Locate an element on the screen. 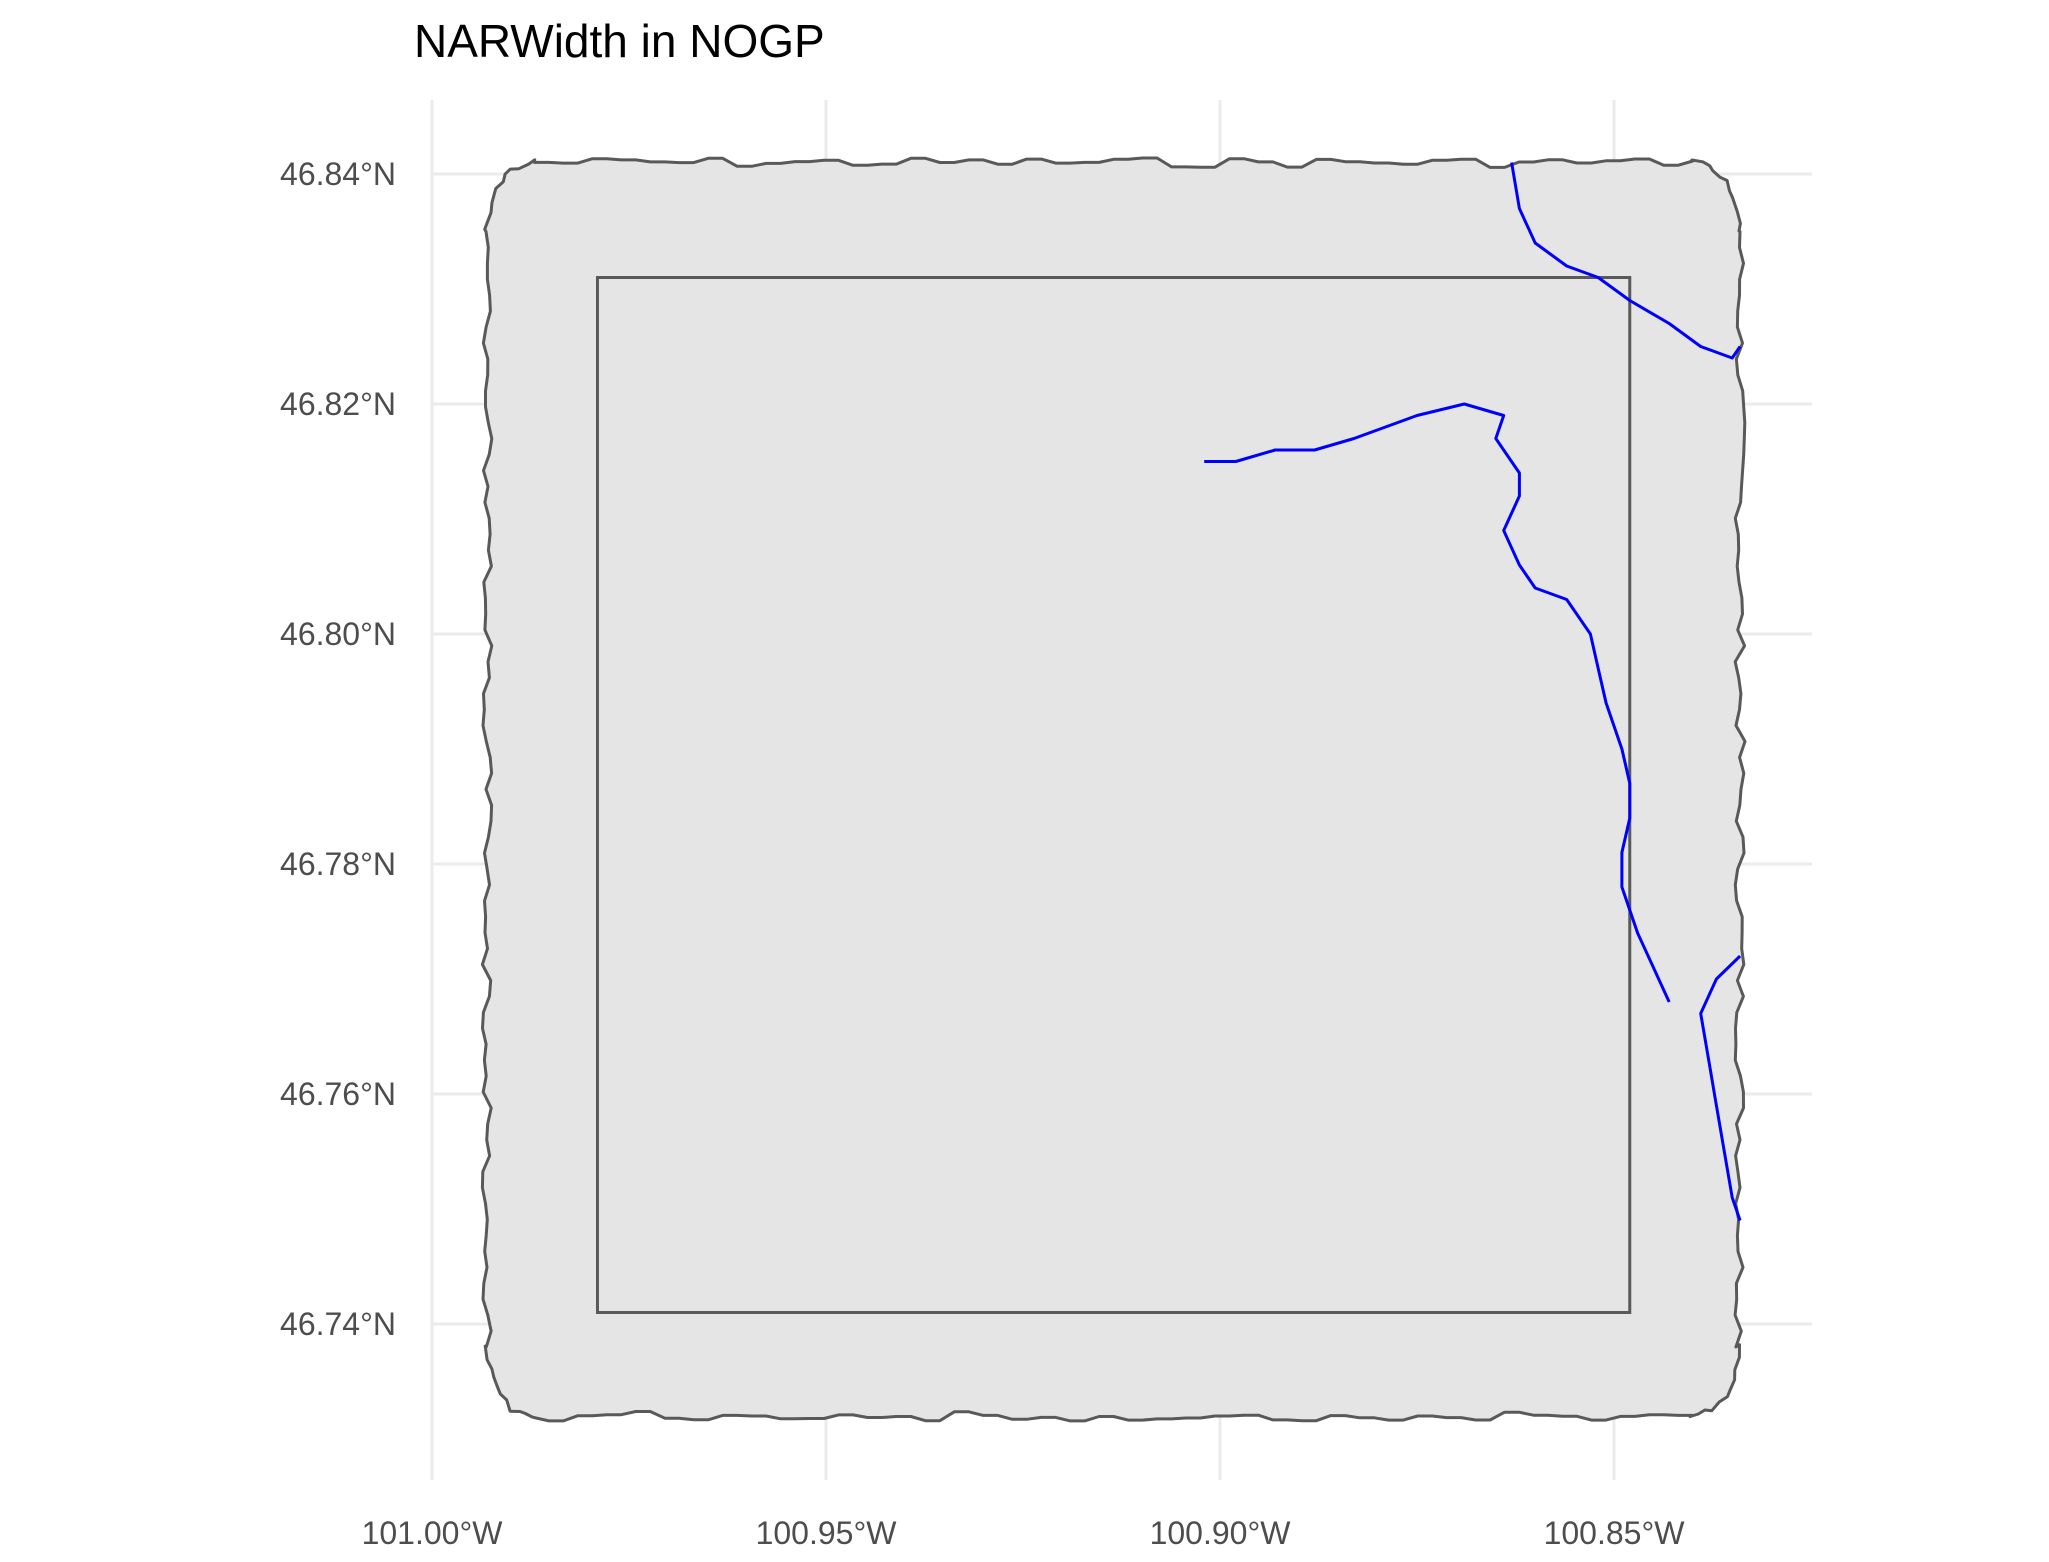  x-tick-label-2: 100.90°W is located at coordinates (1221, 1533).